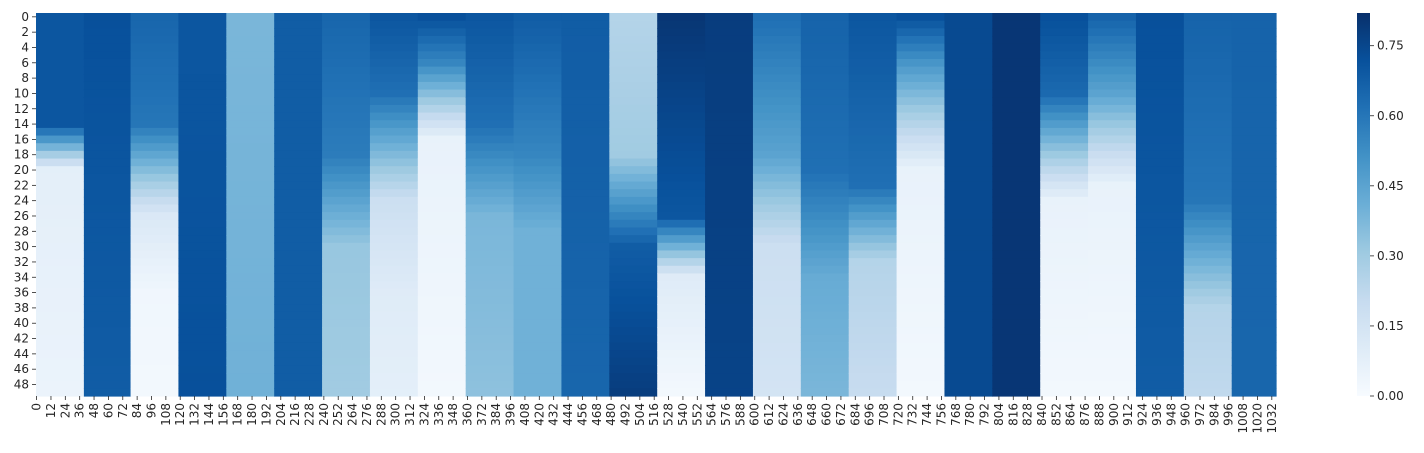  What do you see at coordinates (21, 385) in the screenshot?
I see `y-tick-label: 48` at bounding box center [21, 385].